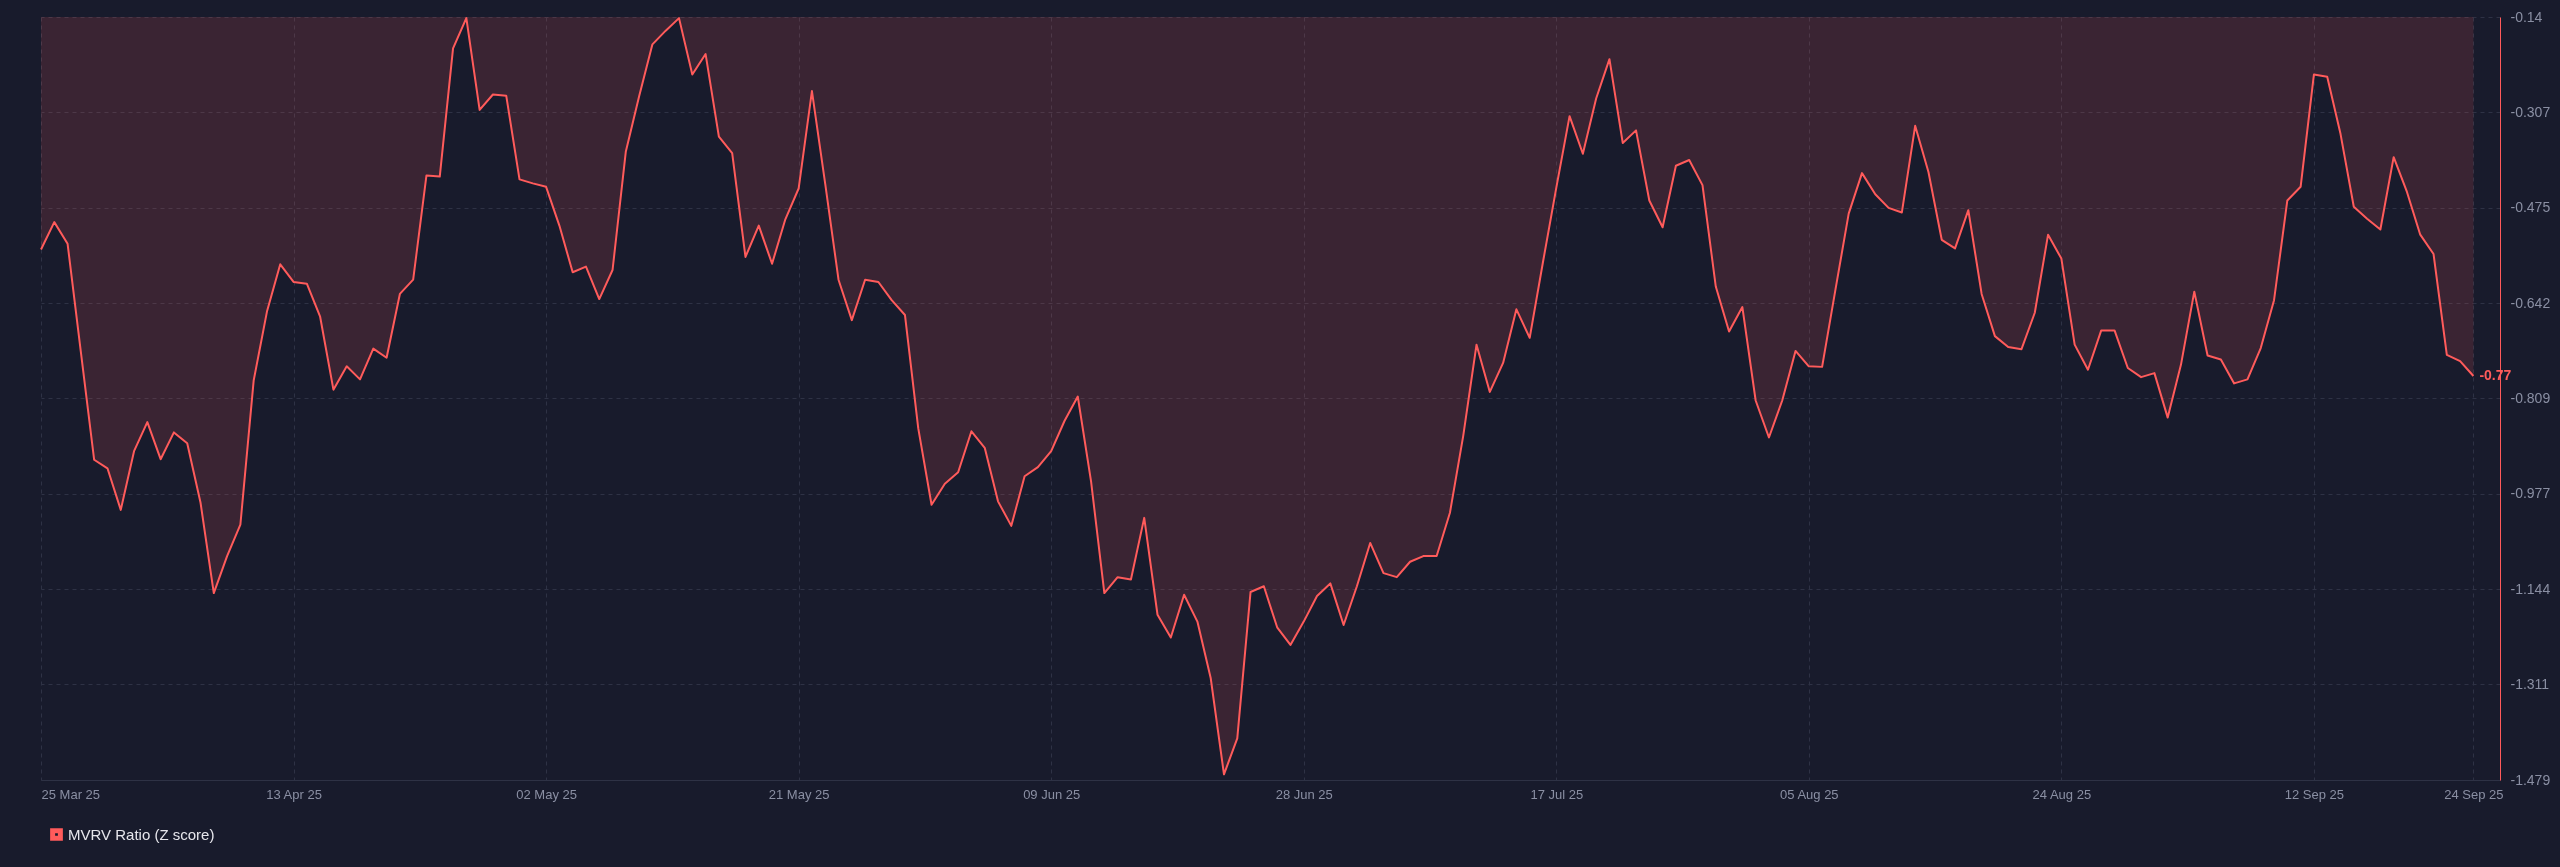 The height and width of the screenshot is (867, 2560). Describe the element at coordinates (294, 794) in the screenshot. I see `x-tick-label: 13 Apr 25` at that location.